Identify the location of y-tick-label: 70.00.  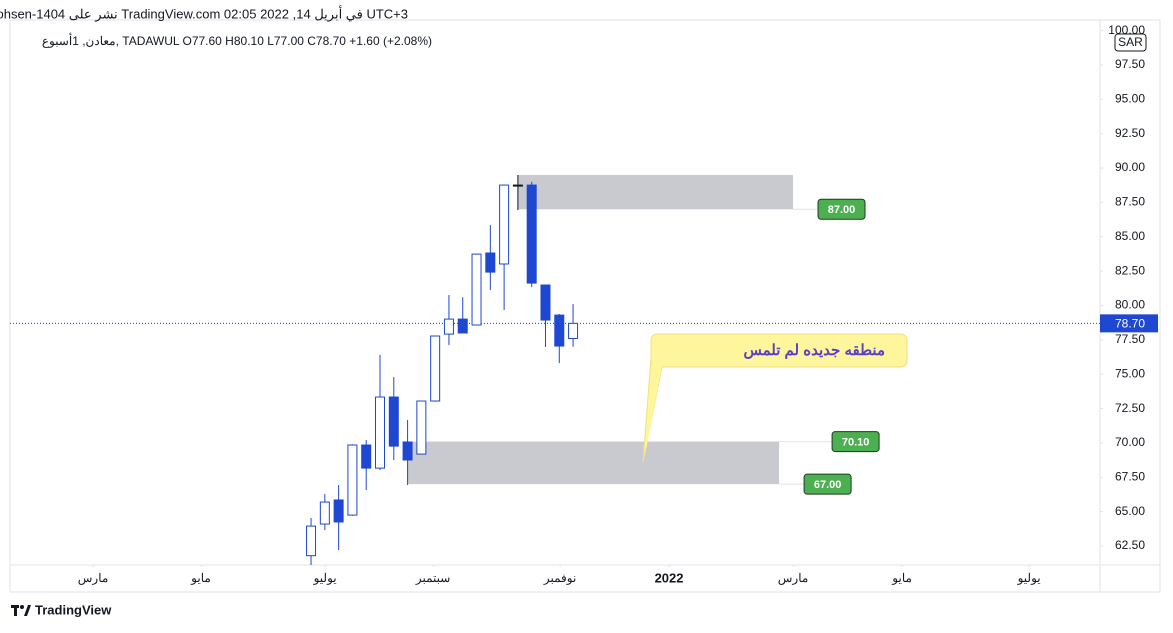
(1130, 442).